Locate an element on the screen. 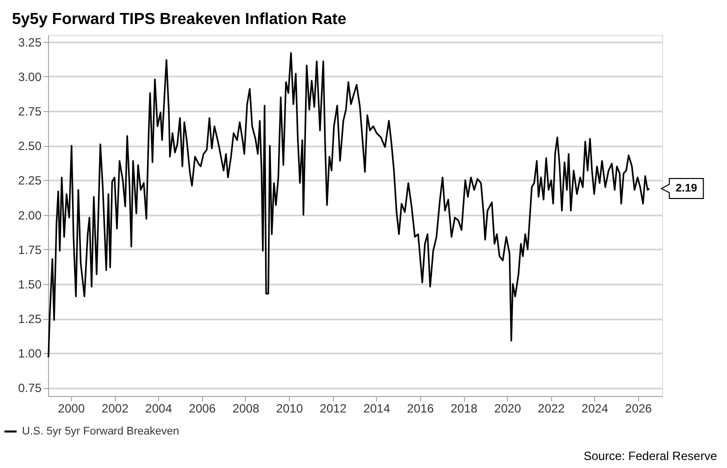 The height and width of the screenshot is (468, 727). x-tick-label: 2024 is located at coordinates (595, 409).